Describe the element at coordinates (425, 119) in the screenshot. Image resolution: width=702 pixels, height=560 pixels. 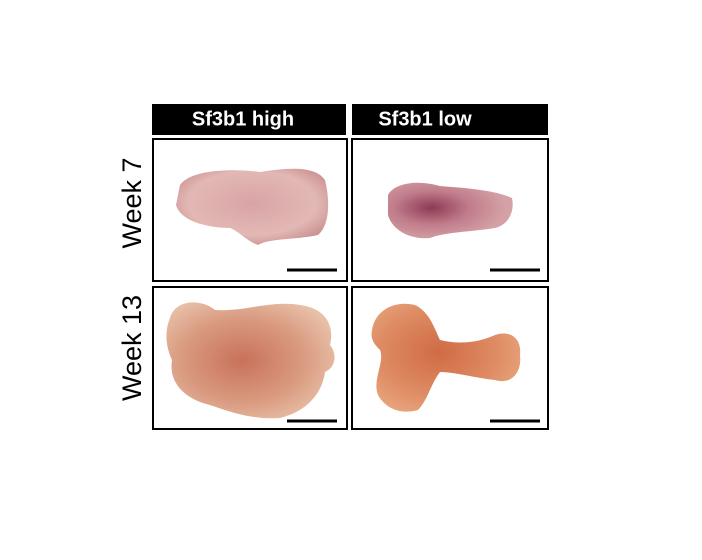
I see `column-header: Sf3b1 low` at that location.